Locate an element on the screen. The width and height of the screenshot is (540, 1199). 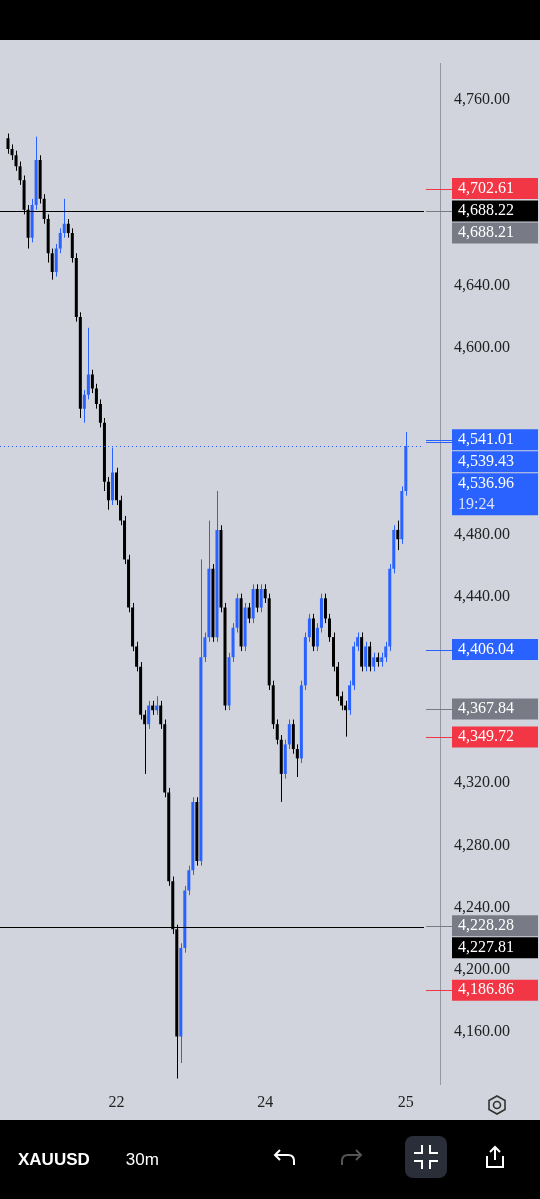
ref-line-label: 4,367.84 is located at coordinates (486, 708).